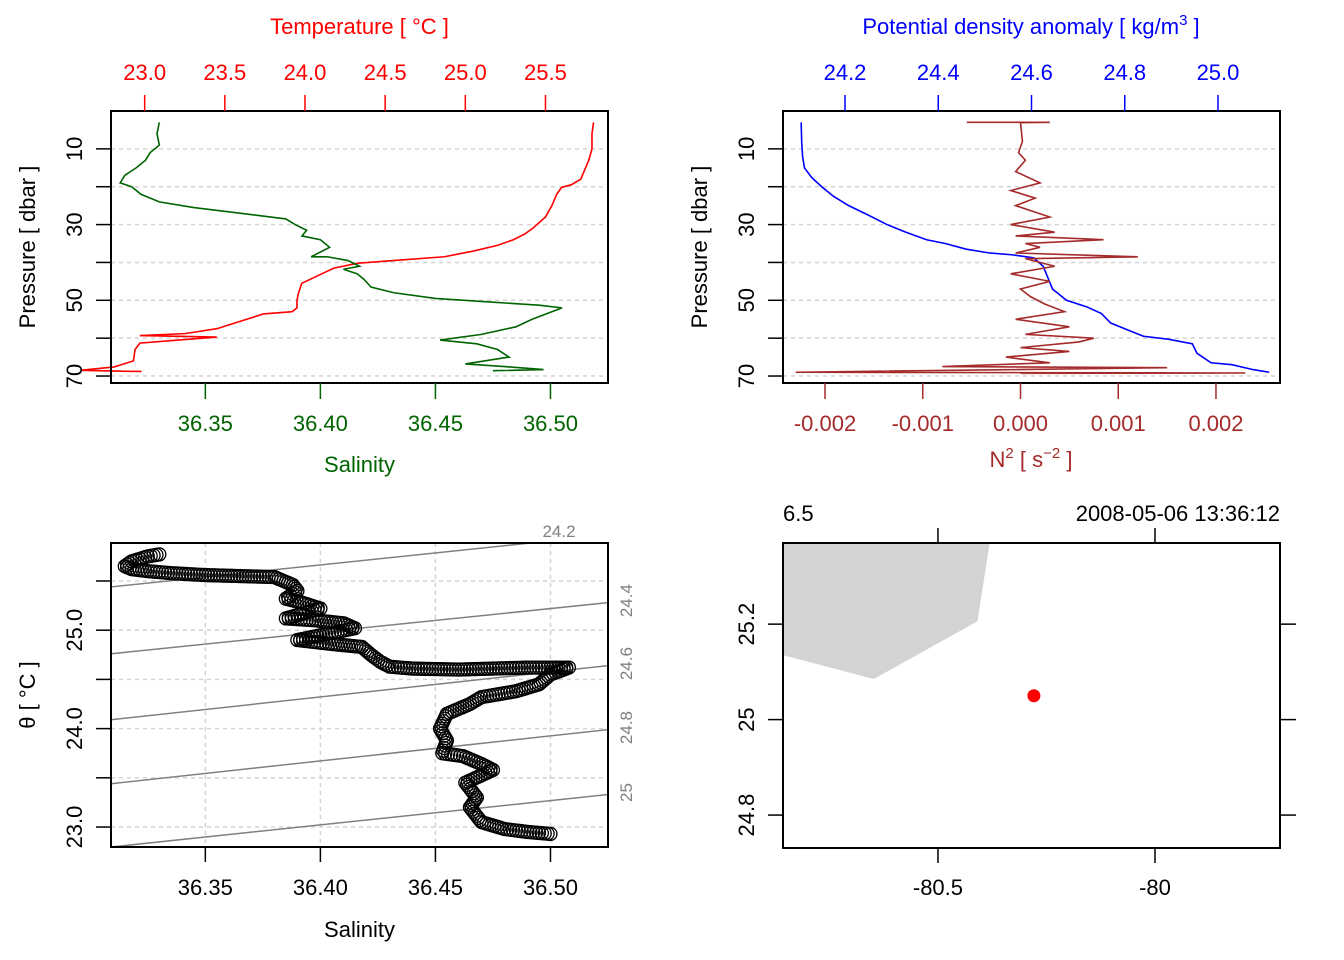 The width and height of the screenshot is (1344, 960). What do you see at coordinates (558, 531) in the screenshot?
I see `isopycnal-label: 24.2` at bounding box center [558, 531].